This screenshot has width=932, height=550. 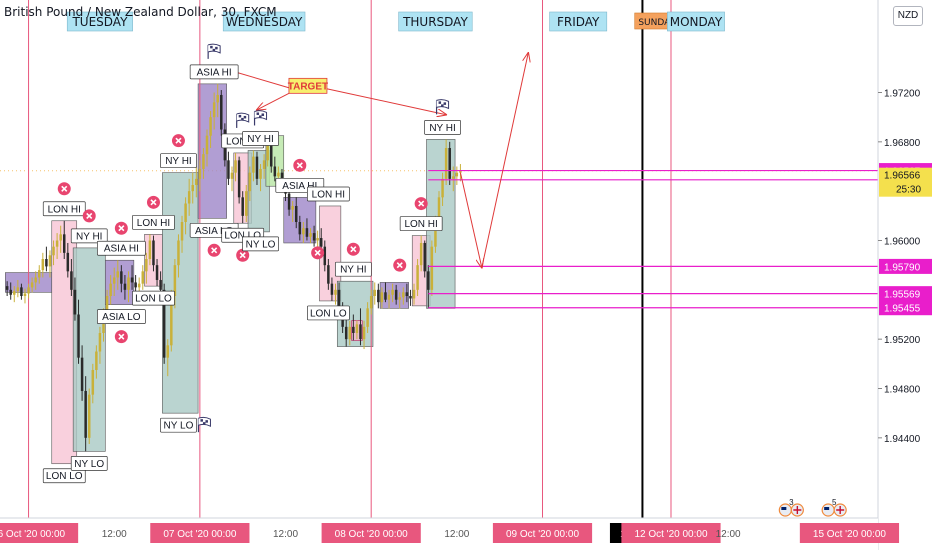 What do you see at coordinates (791, 507) in the screenshot?
I see `economic-event-icon: 3` at bounding box center [791, 507].